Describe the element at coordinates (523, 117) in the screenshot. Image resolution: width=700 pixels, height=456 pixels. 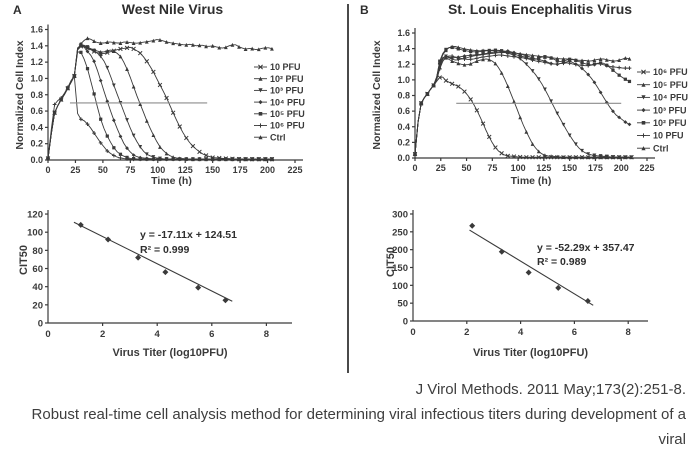
I see `series-10⁶ PFU` at that location.